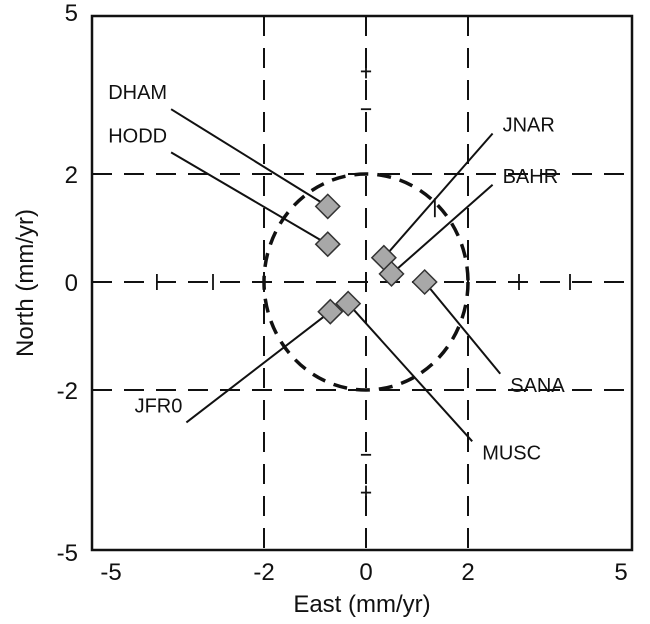 Image resolution: width=650 pixels, height=624 pixels. What do you see at coordinates (462, 328) in the screenshot?
I see `leader-line-sana` at bounding box center [462, 328].